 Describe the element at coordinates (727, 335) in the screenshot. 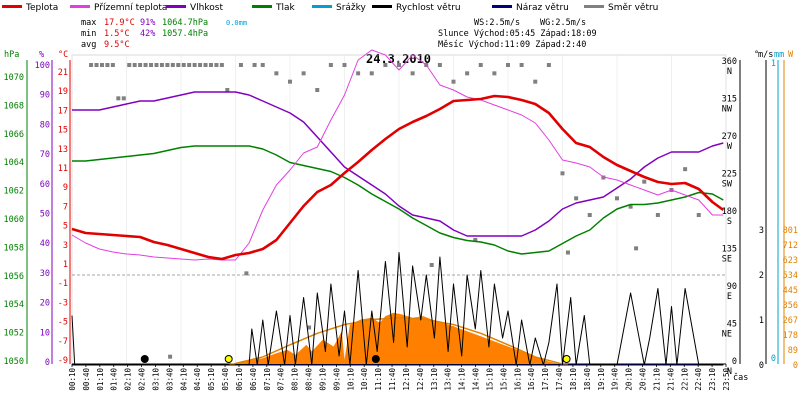

I see `direction-tick-compass: NE` at that location.